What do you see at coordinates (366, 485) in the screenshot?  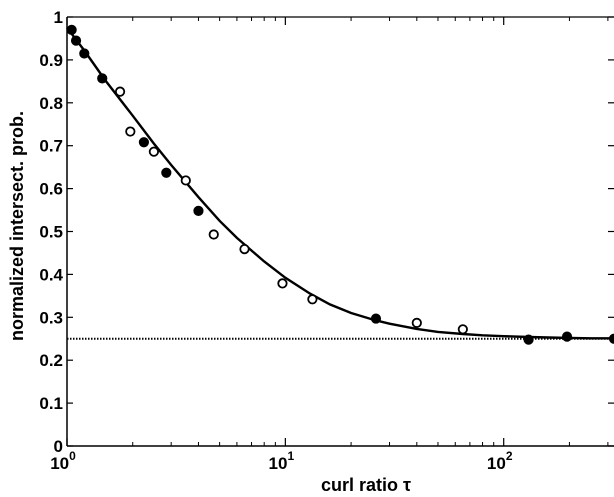 I see `x-axis-label: curl ratio τ` at bounding box center [366, 485].